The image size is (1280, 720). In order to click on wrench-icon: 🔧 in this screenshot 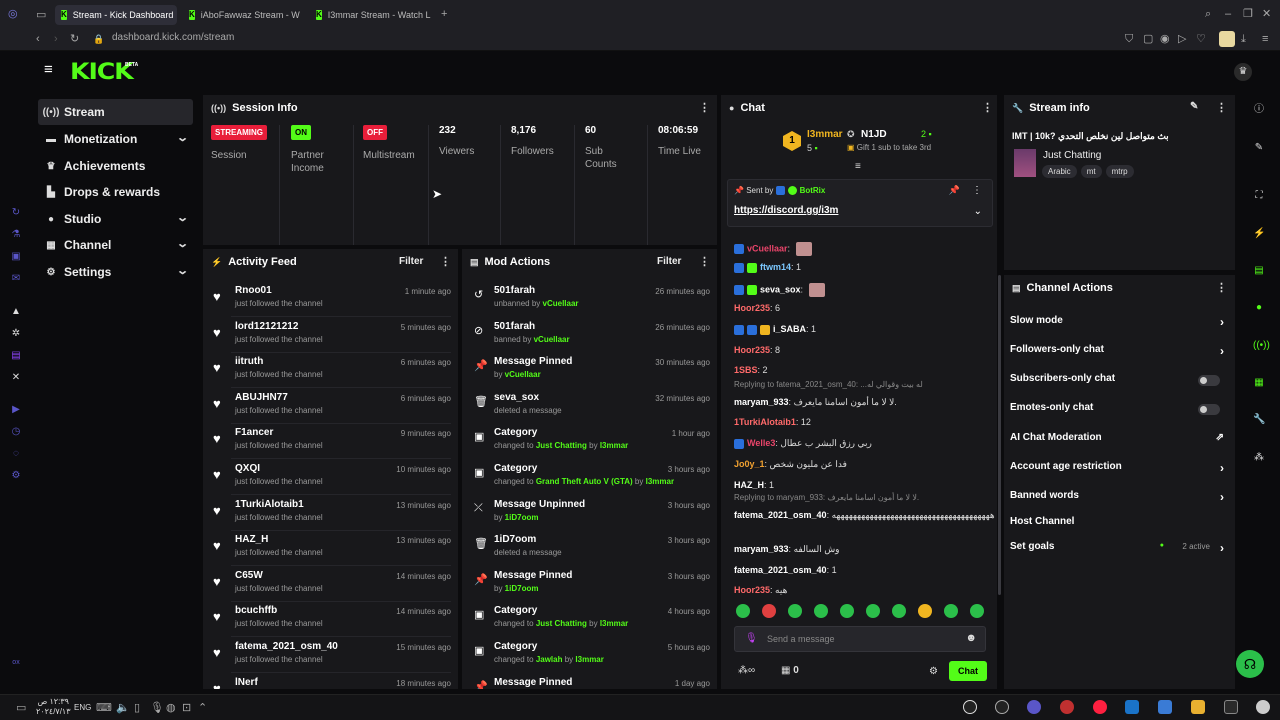, I will do `click(1259, 419)`.